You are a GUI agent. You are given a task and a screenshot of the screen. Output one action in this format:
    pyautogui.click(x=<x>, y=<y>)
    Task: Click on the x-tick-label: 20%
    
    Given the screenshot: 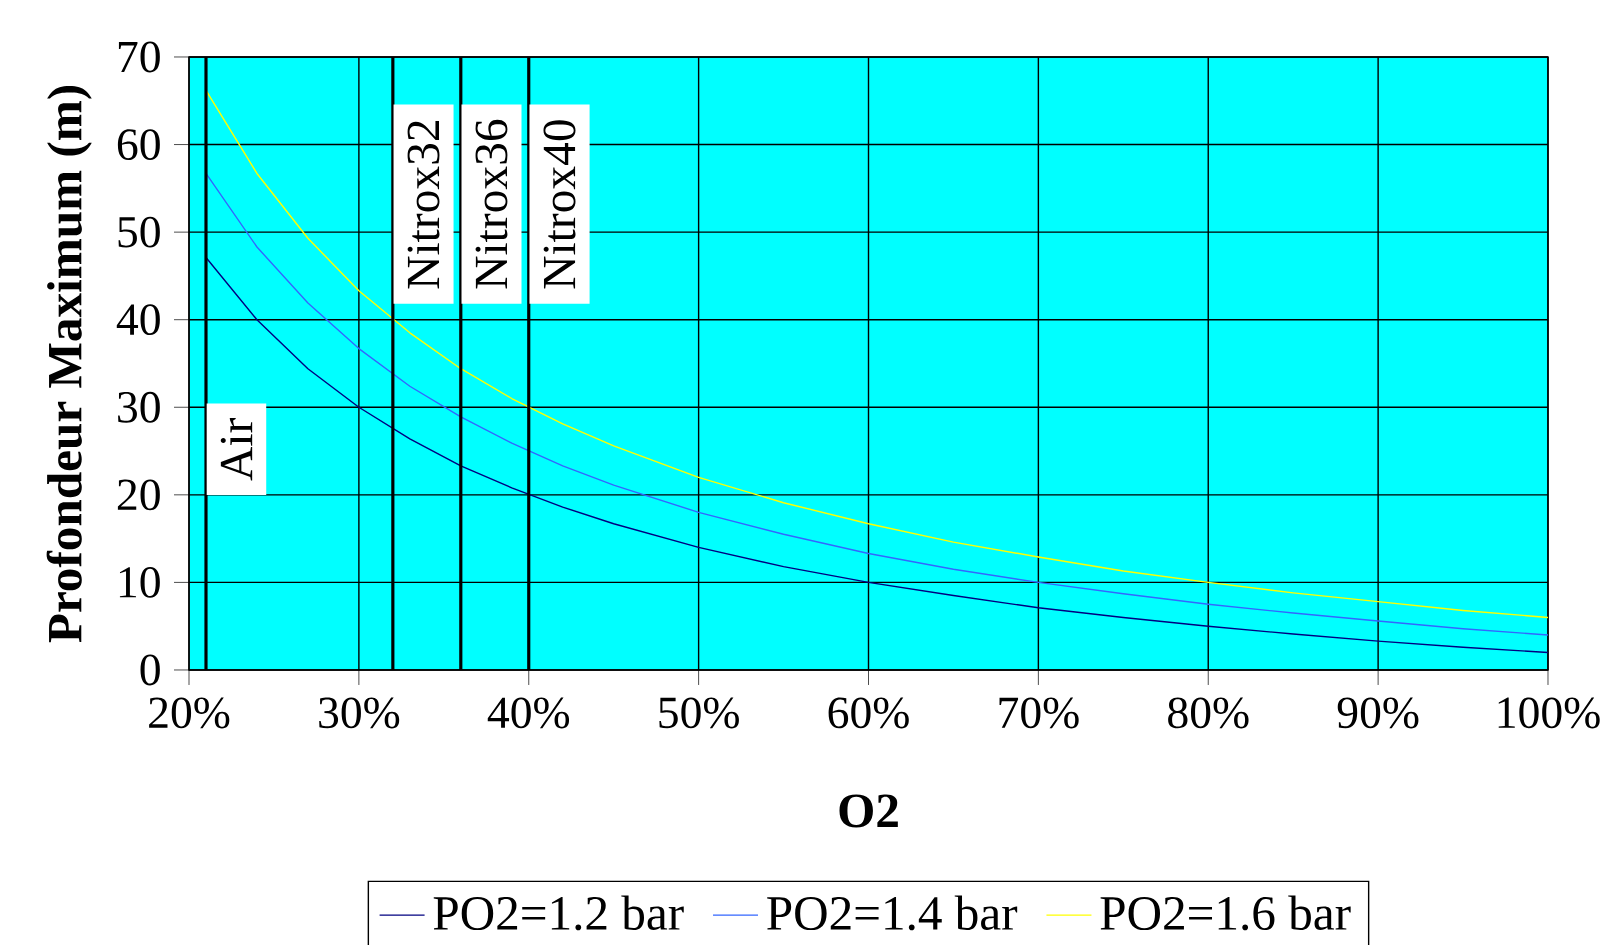 What is the action you would take?
    pyautogui.click(x=189, y=713)
    